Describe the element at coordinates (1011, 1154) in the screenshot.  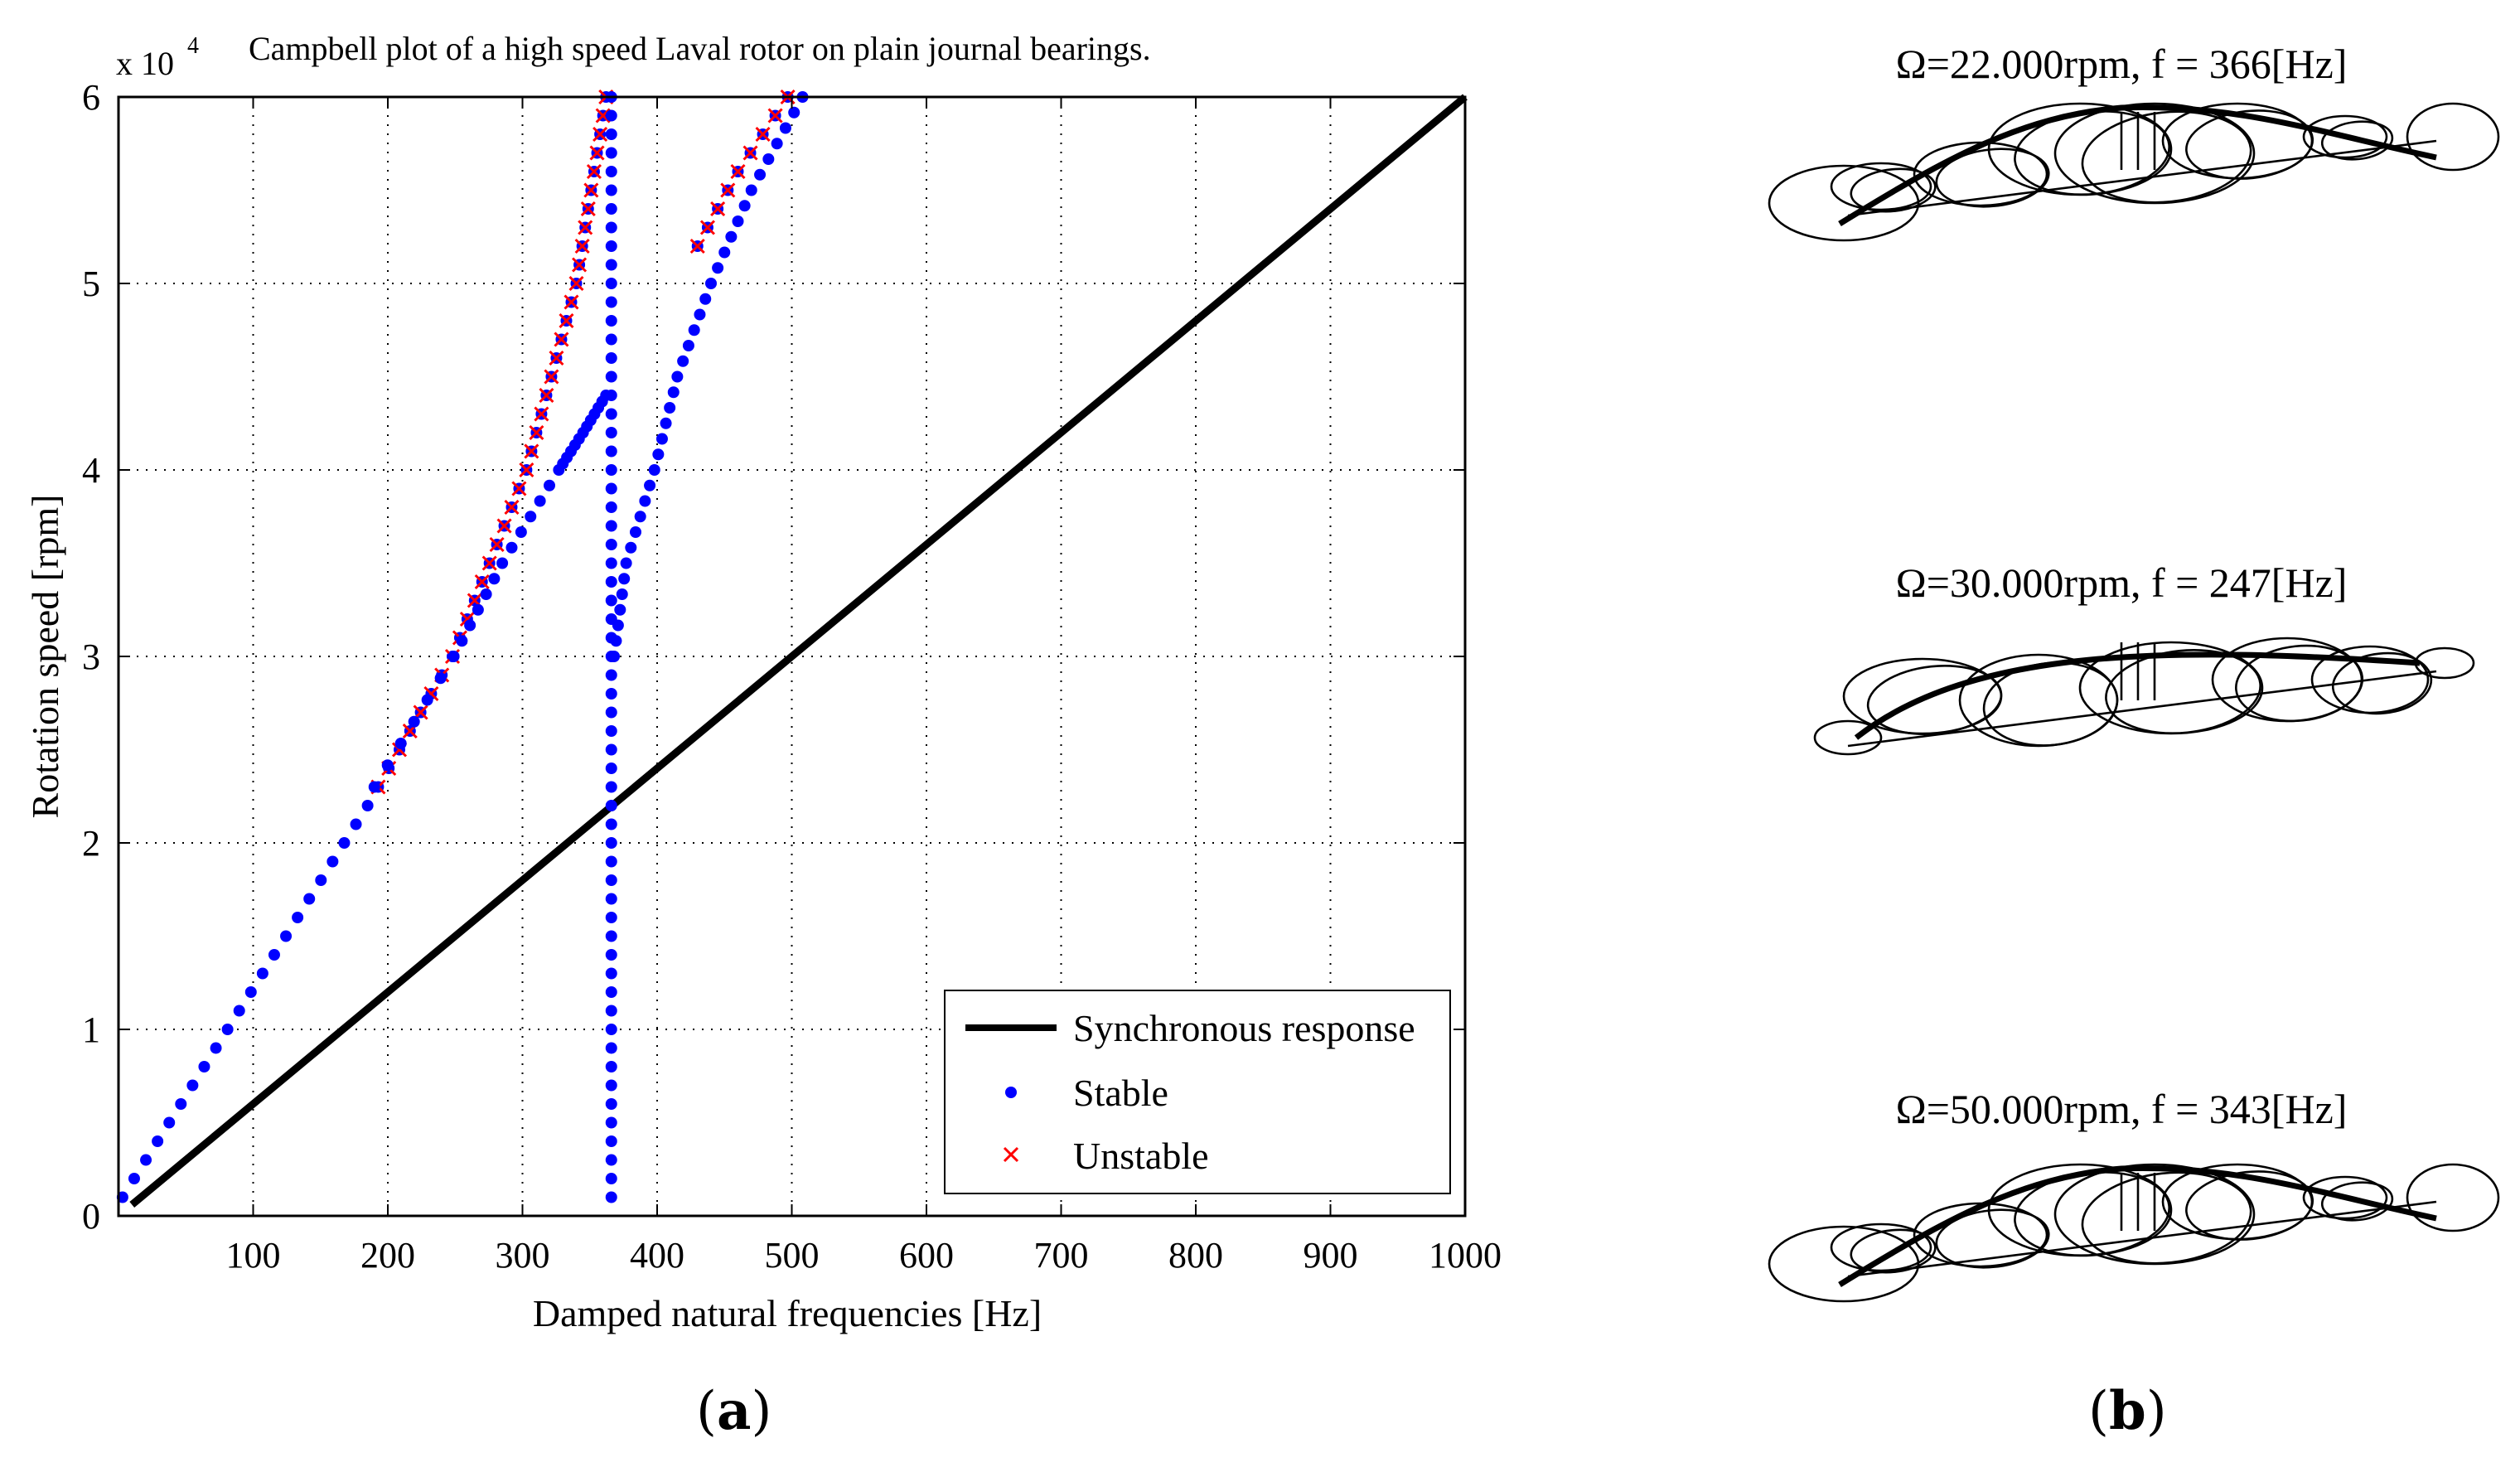
I see `legend-marker-unstable` at that location.